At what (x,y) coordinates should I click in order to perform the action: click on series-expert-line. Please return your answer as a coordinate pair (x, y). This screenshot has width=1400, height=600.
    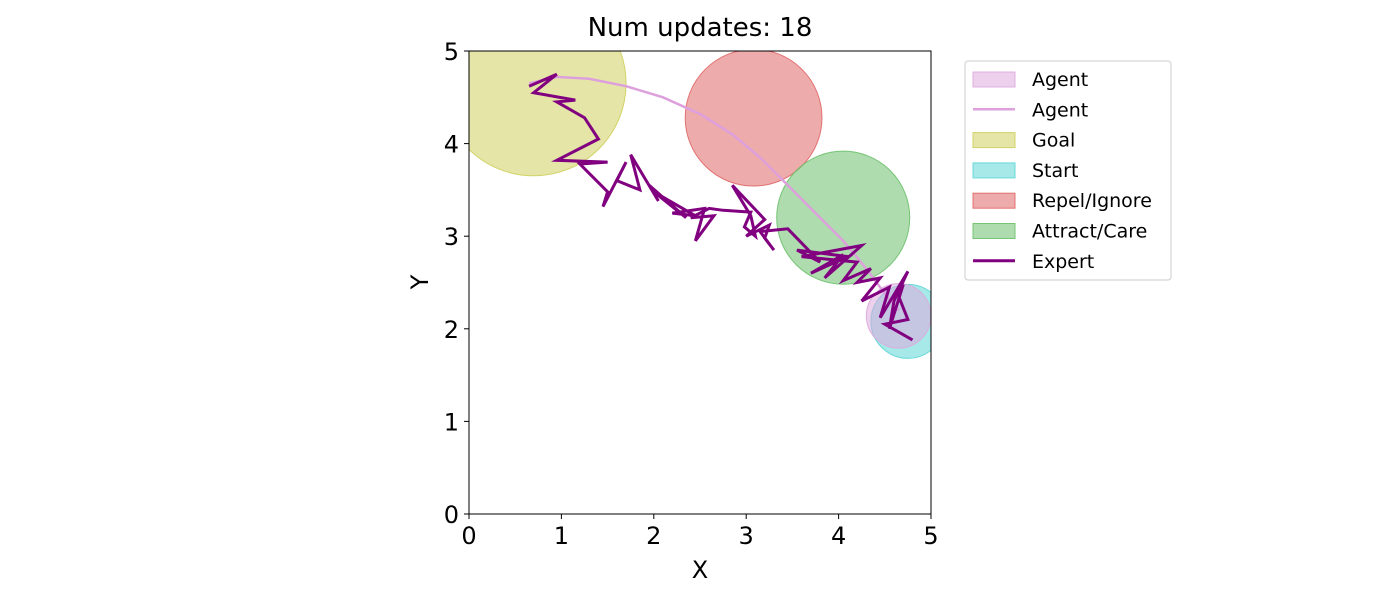
    Looking at the image, I should click on (721, 207).